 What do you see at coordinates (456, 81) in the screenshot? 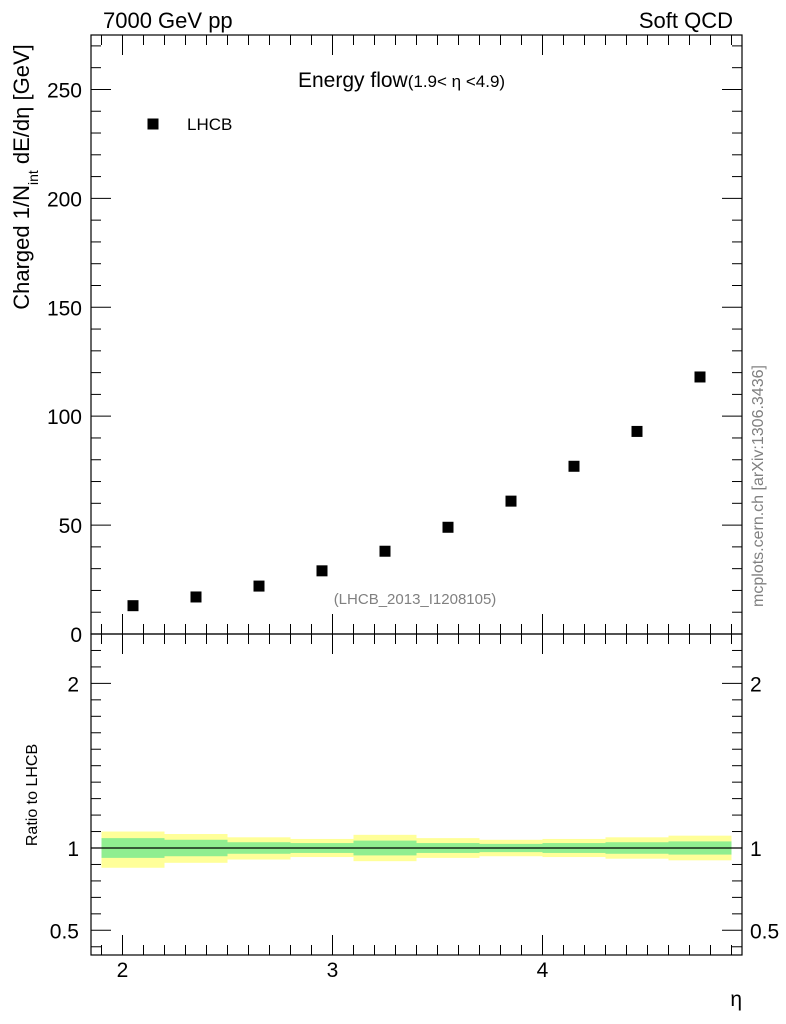
I see `plot-title-range: (1.9< η <4.9)` at bounding box center [456, 81].